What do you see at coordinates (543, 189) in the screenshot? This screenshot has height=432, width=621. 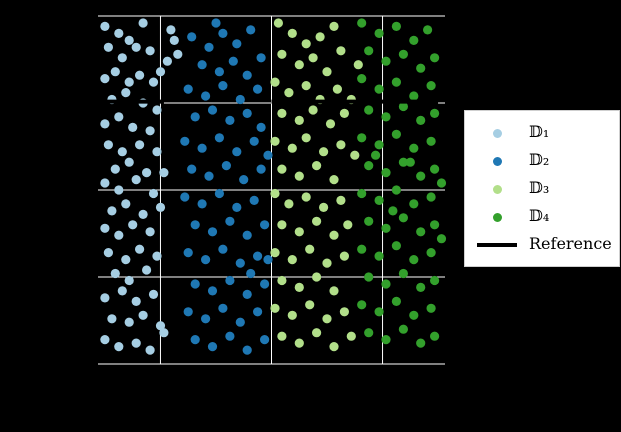 I see `legend-item-d3: 𝔻₃` at bounding box center [543, 189].